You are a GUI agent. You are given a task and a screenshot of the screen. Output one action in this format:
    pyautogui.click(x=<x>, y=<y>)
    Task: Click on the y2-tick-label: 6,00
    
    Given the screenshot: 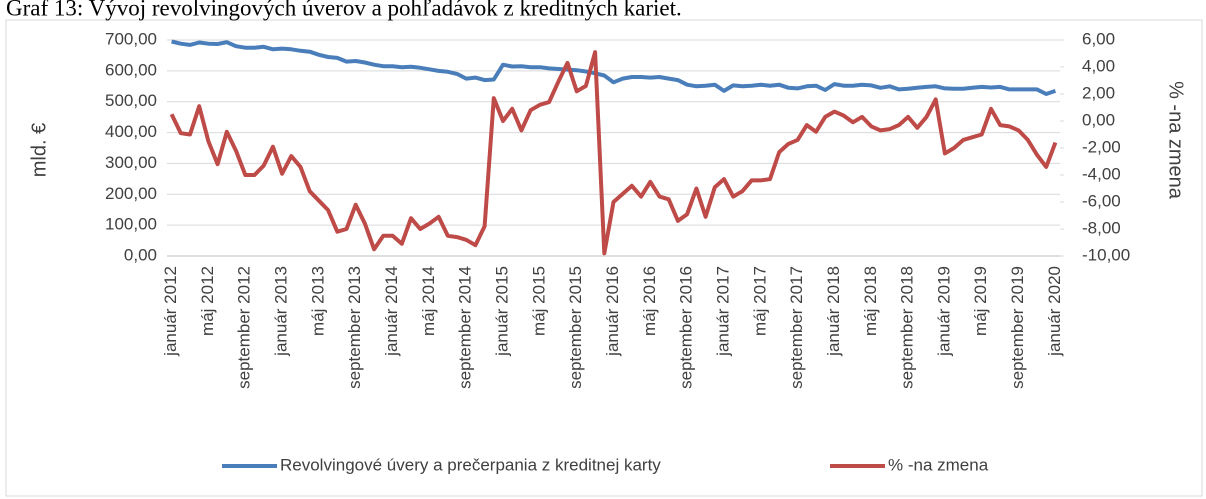 What is the action you would take?
    pyautogui.click(x=1098, y=38)
    